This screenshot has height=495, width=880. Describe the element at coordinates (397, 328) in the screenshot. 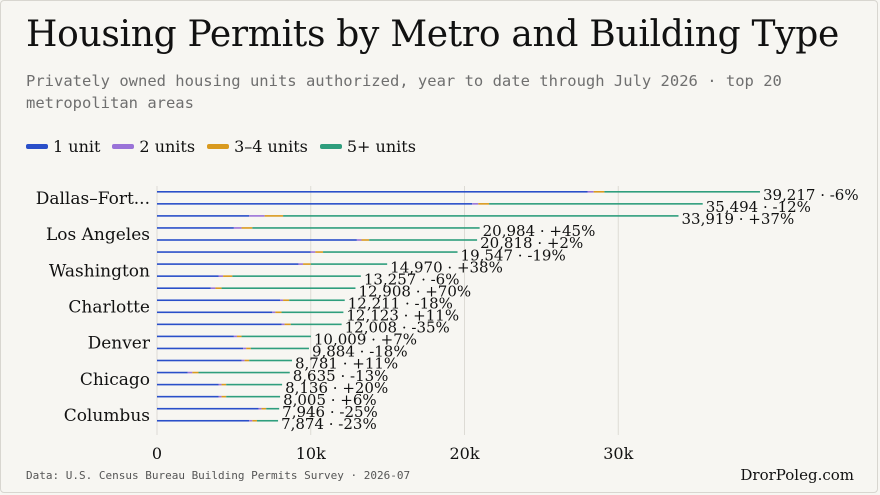

I see `bar-value-label: 12,008 · -35%` at that location.